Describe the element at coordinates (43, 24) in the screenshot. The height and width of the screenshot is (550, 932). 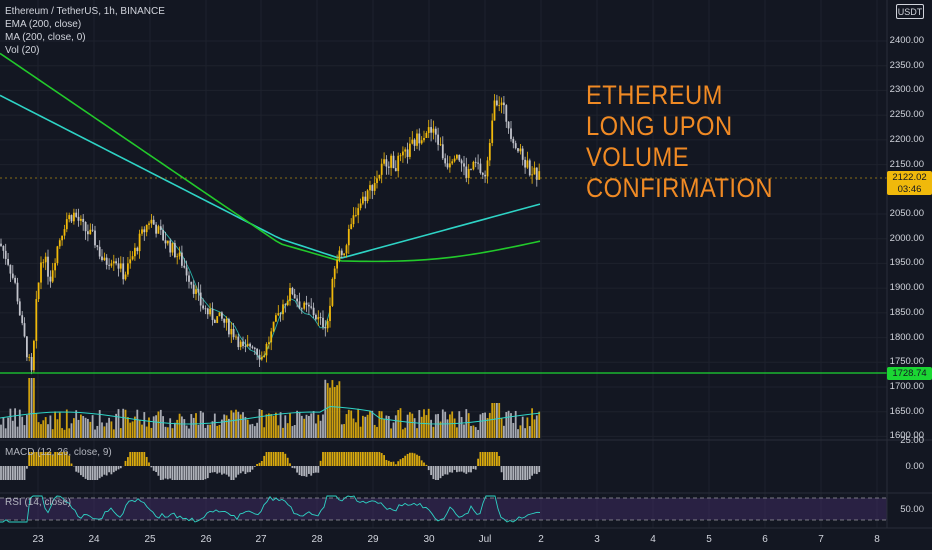
I see `ema-legend: EMA (200, close)` at that location.